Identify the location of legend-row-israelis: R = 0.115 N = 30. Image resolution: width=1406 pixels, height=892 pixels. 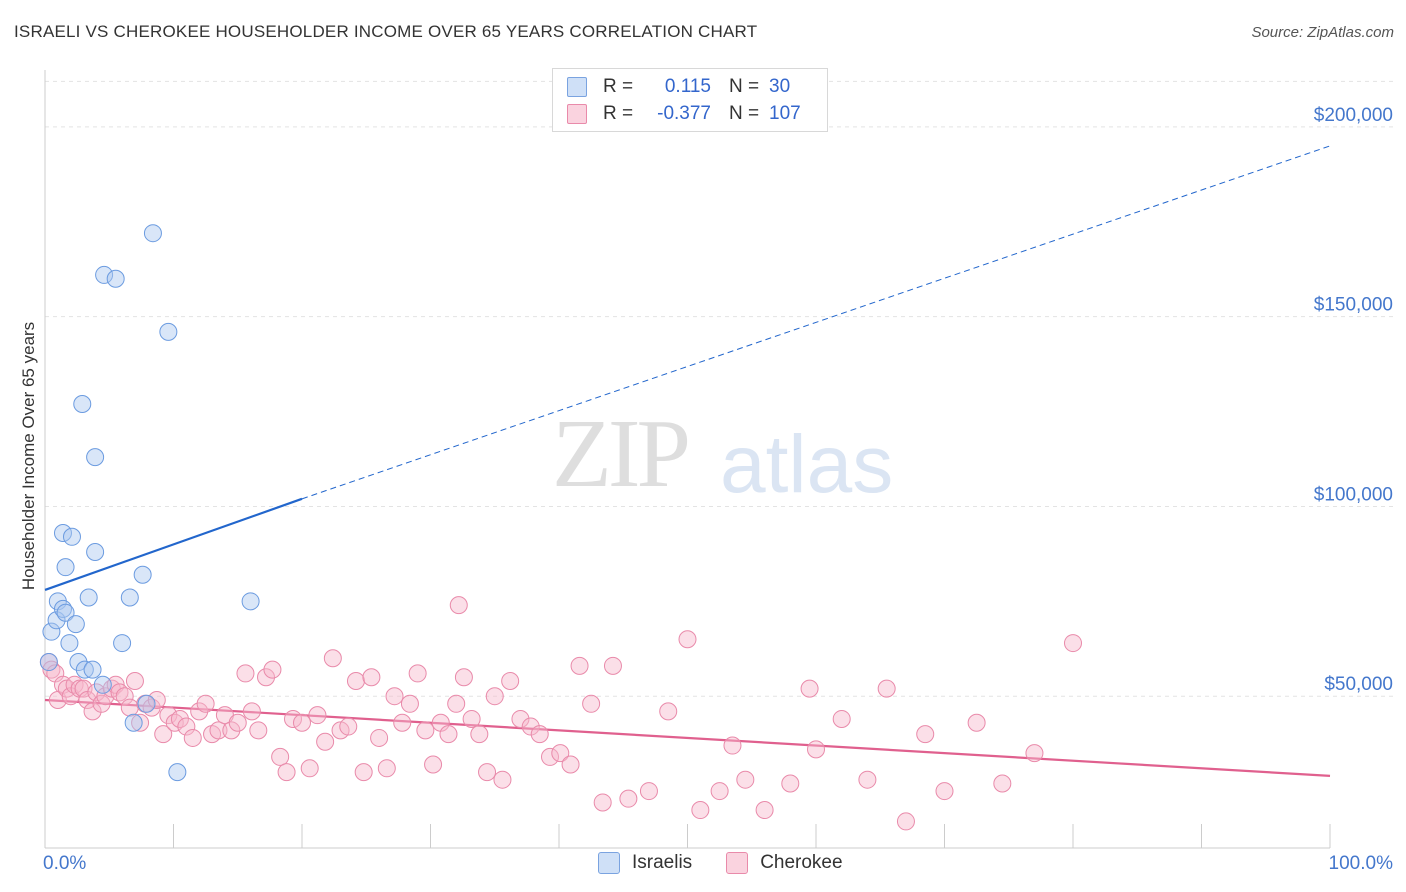
(678, 87).